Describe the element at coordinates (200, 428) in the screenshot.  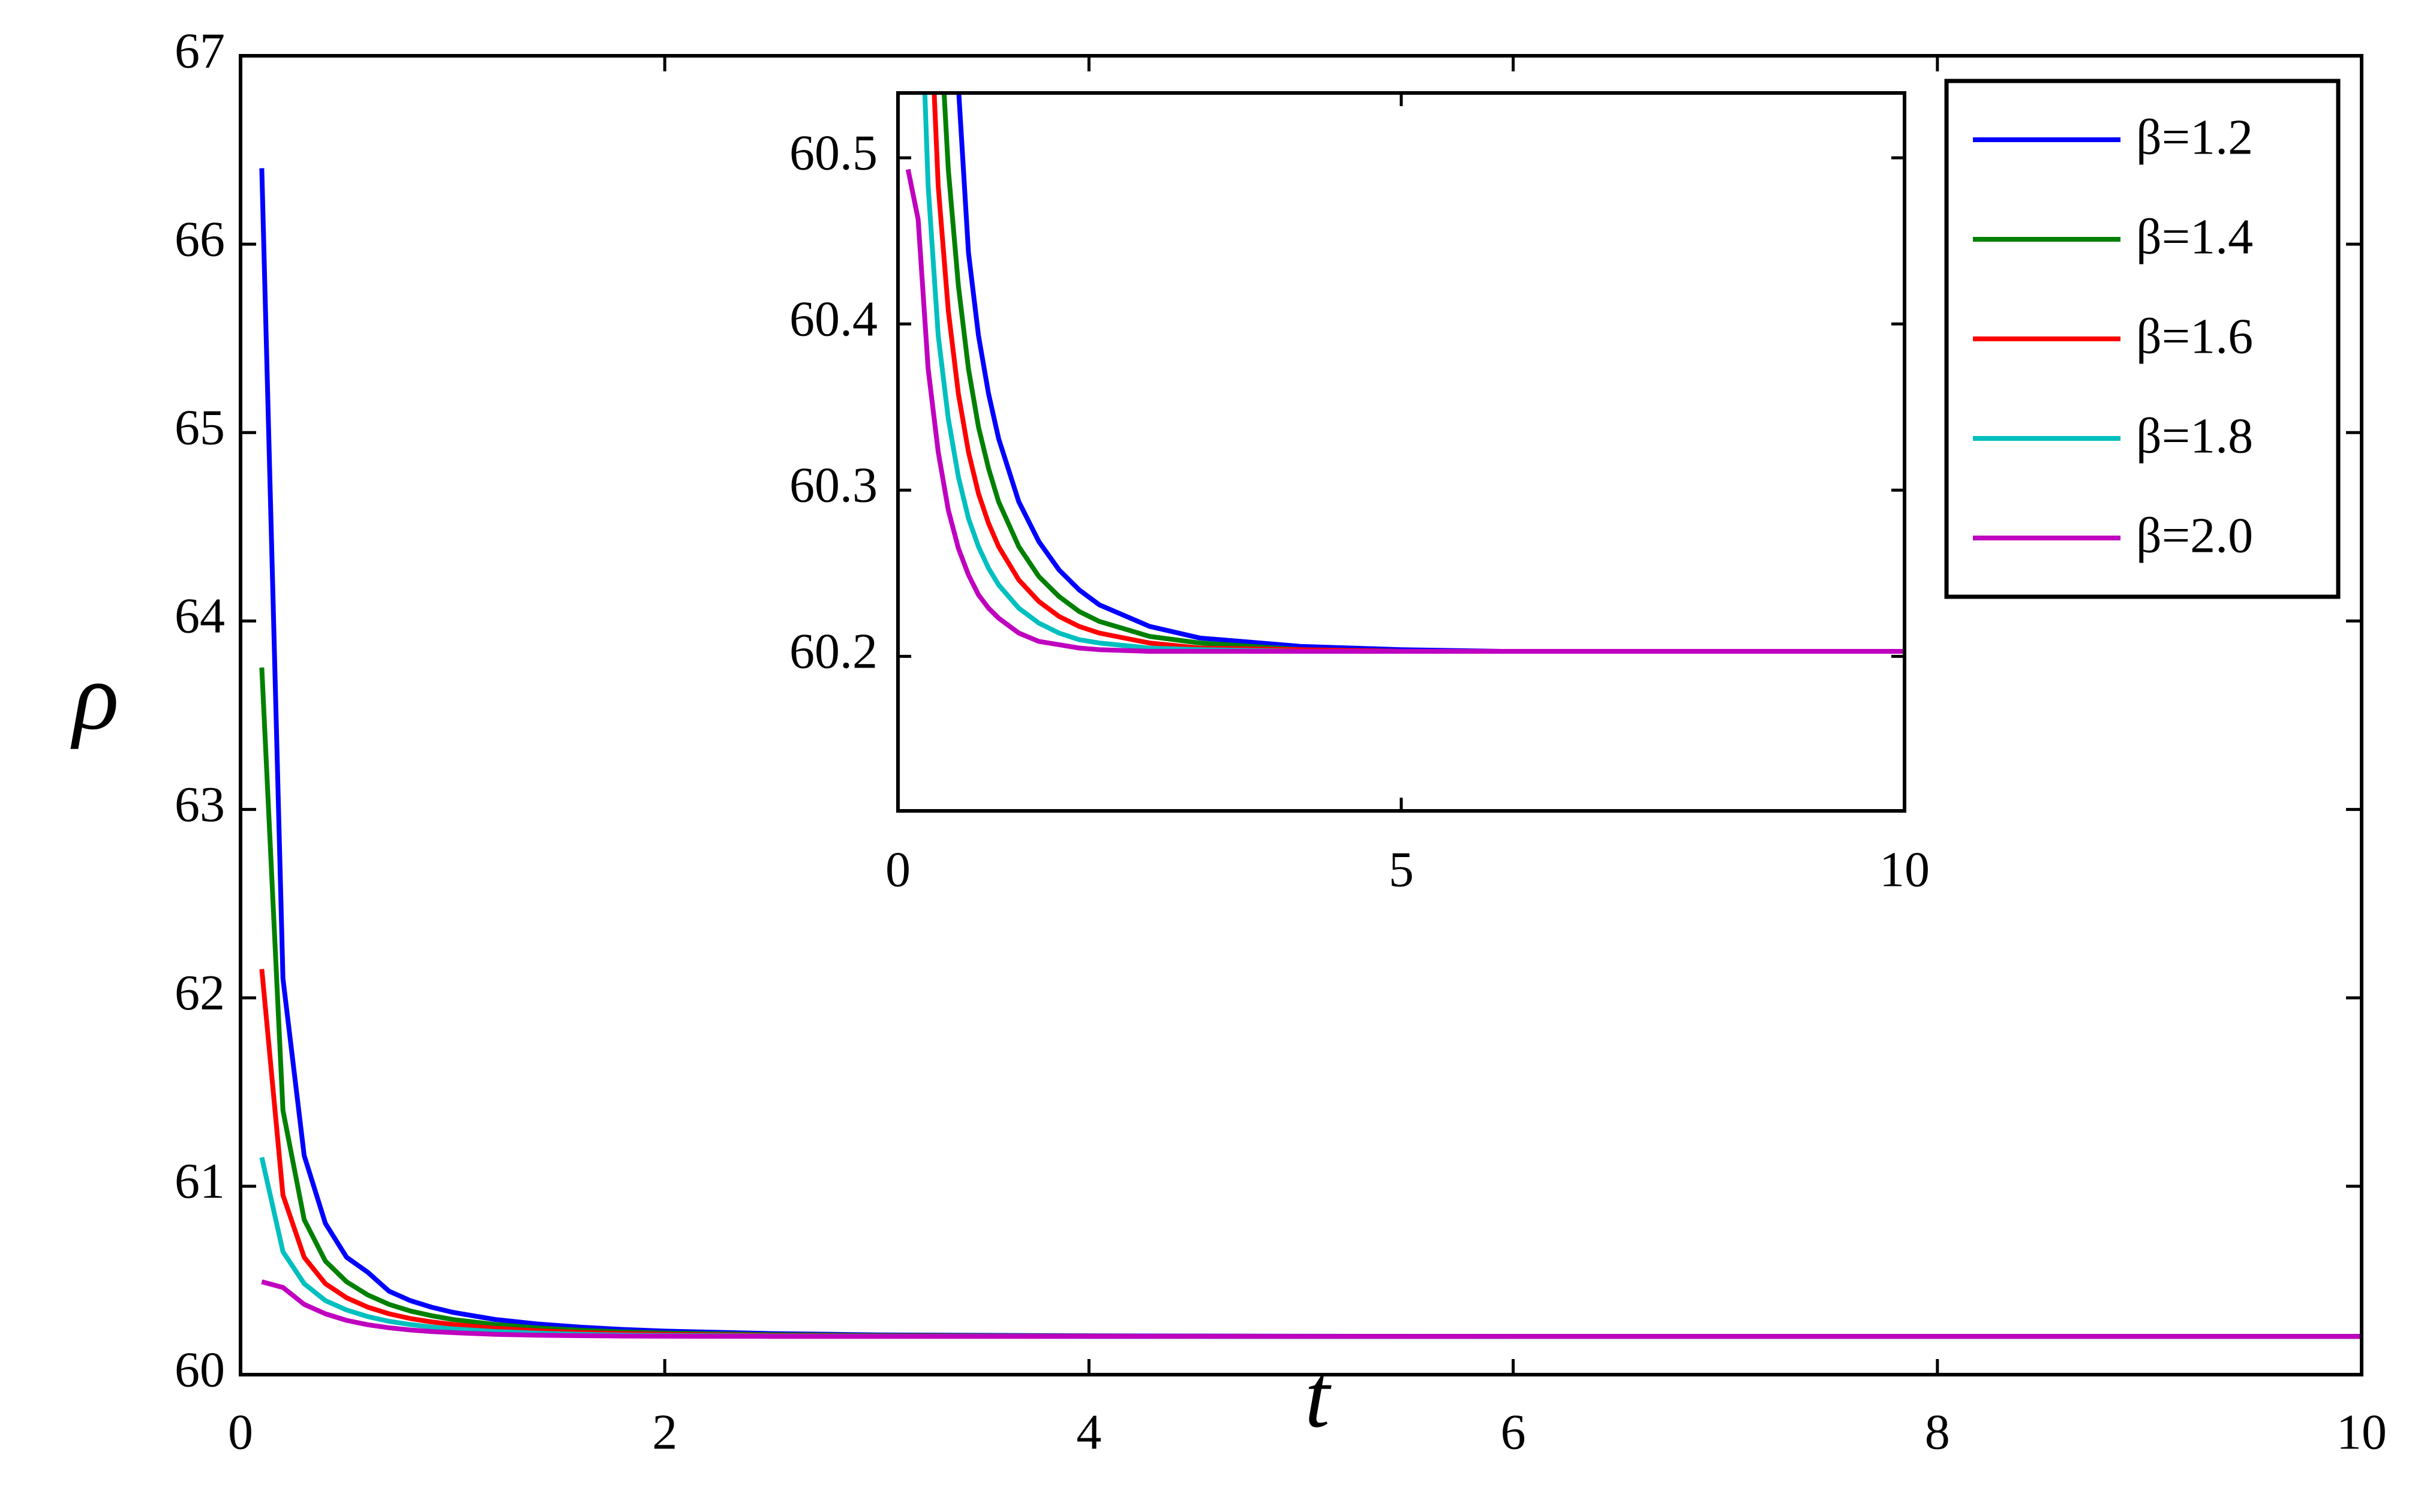
I see `y-tick-label: 65` at that location.